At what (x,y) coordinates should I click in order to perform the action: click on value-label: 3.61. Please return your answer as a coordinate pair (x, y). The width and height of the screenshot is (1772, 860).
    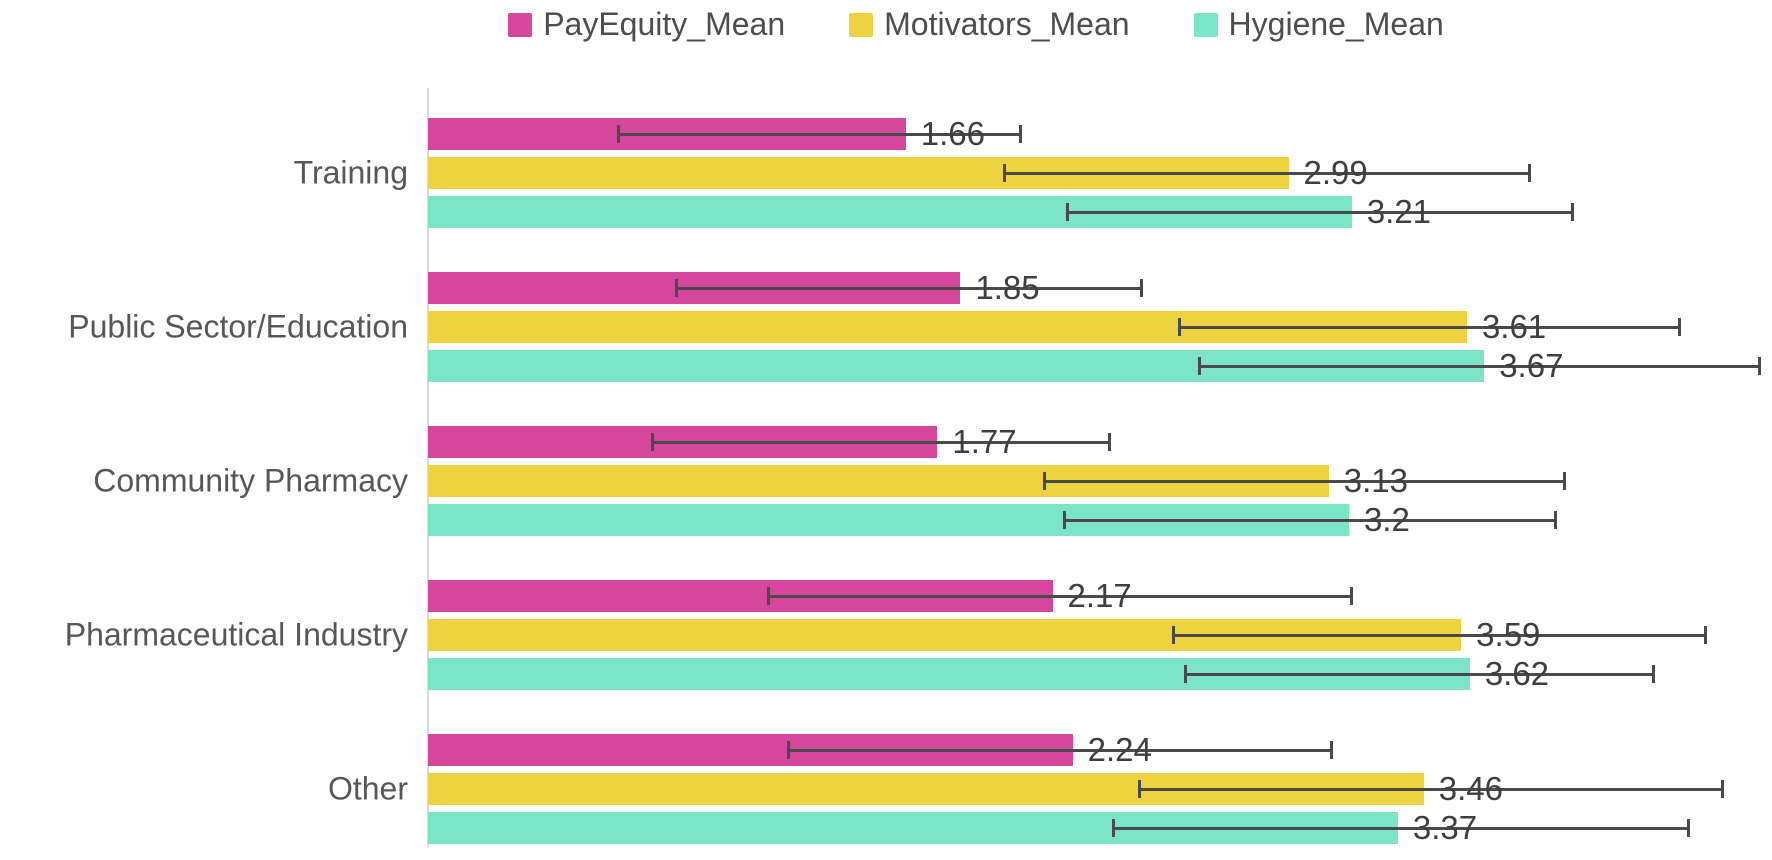
    Looking at the image, I should click on (1514, 326).